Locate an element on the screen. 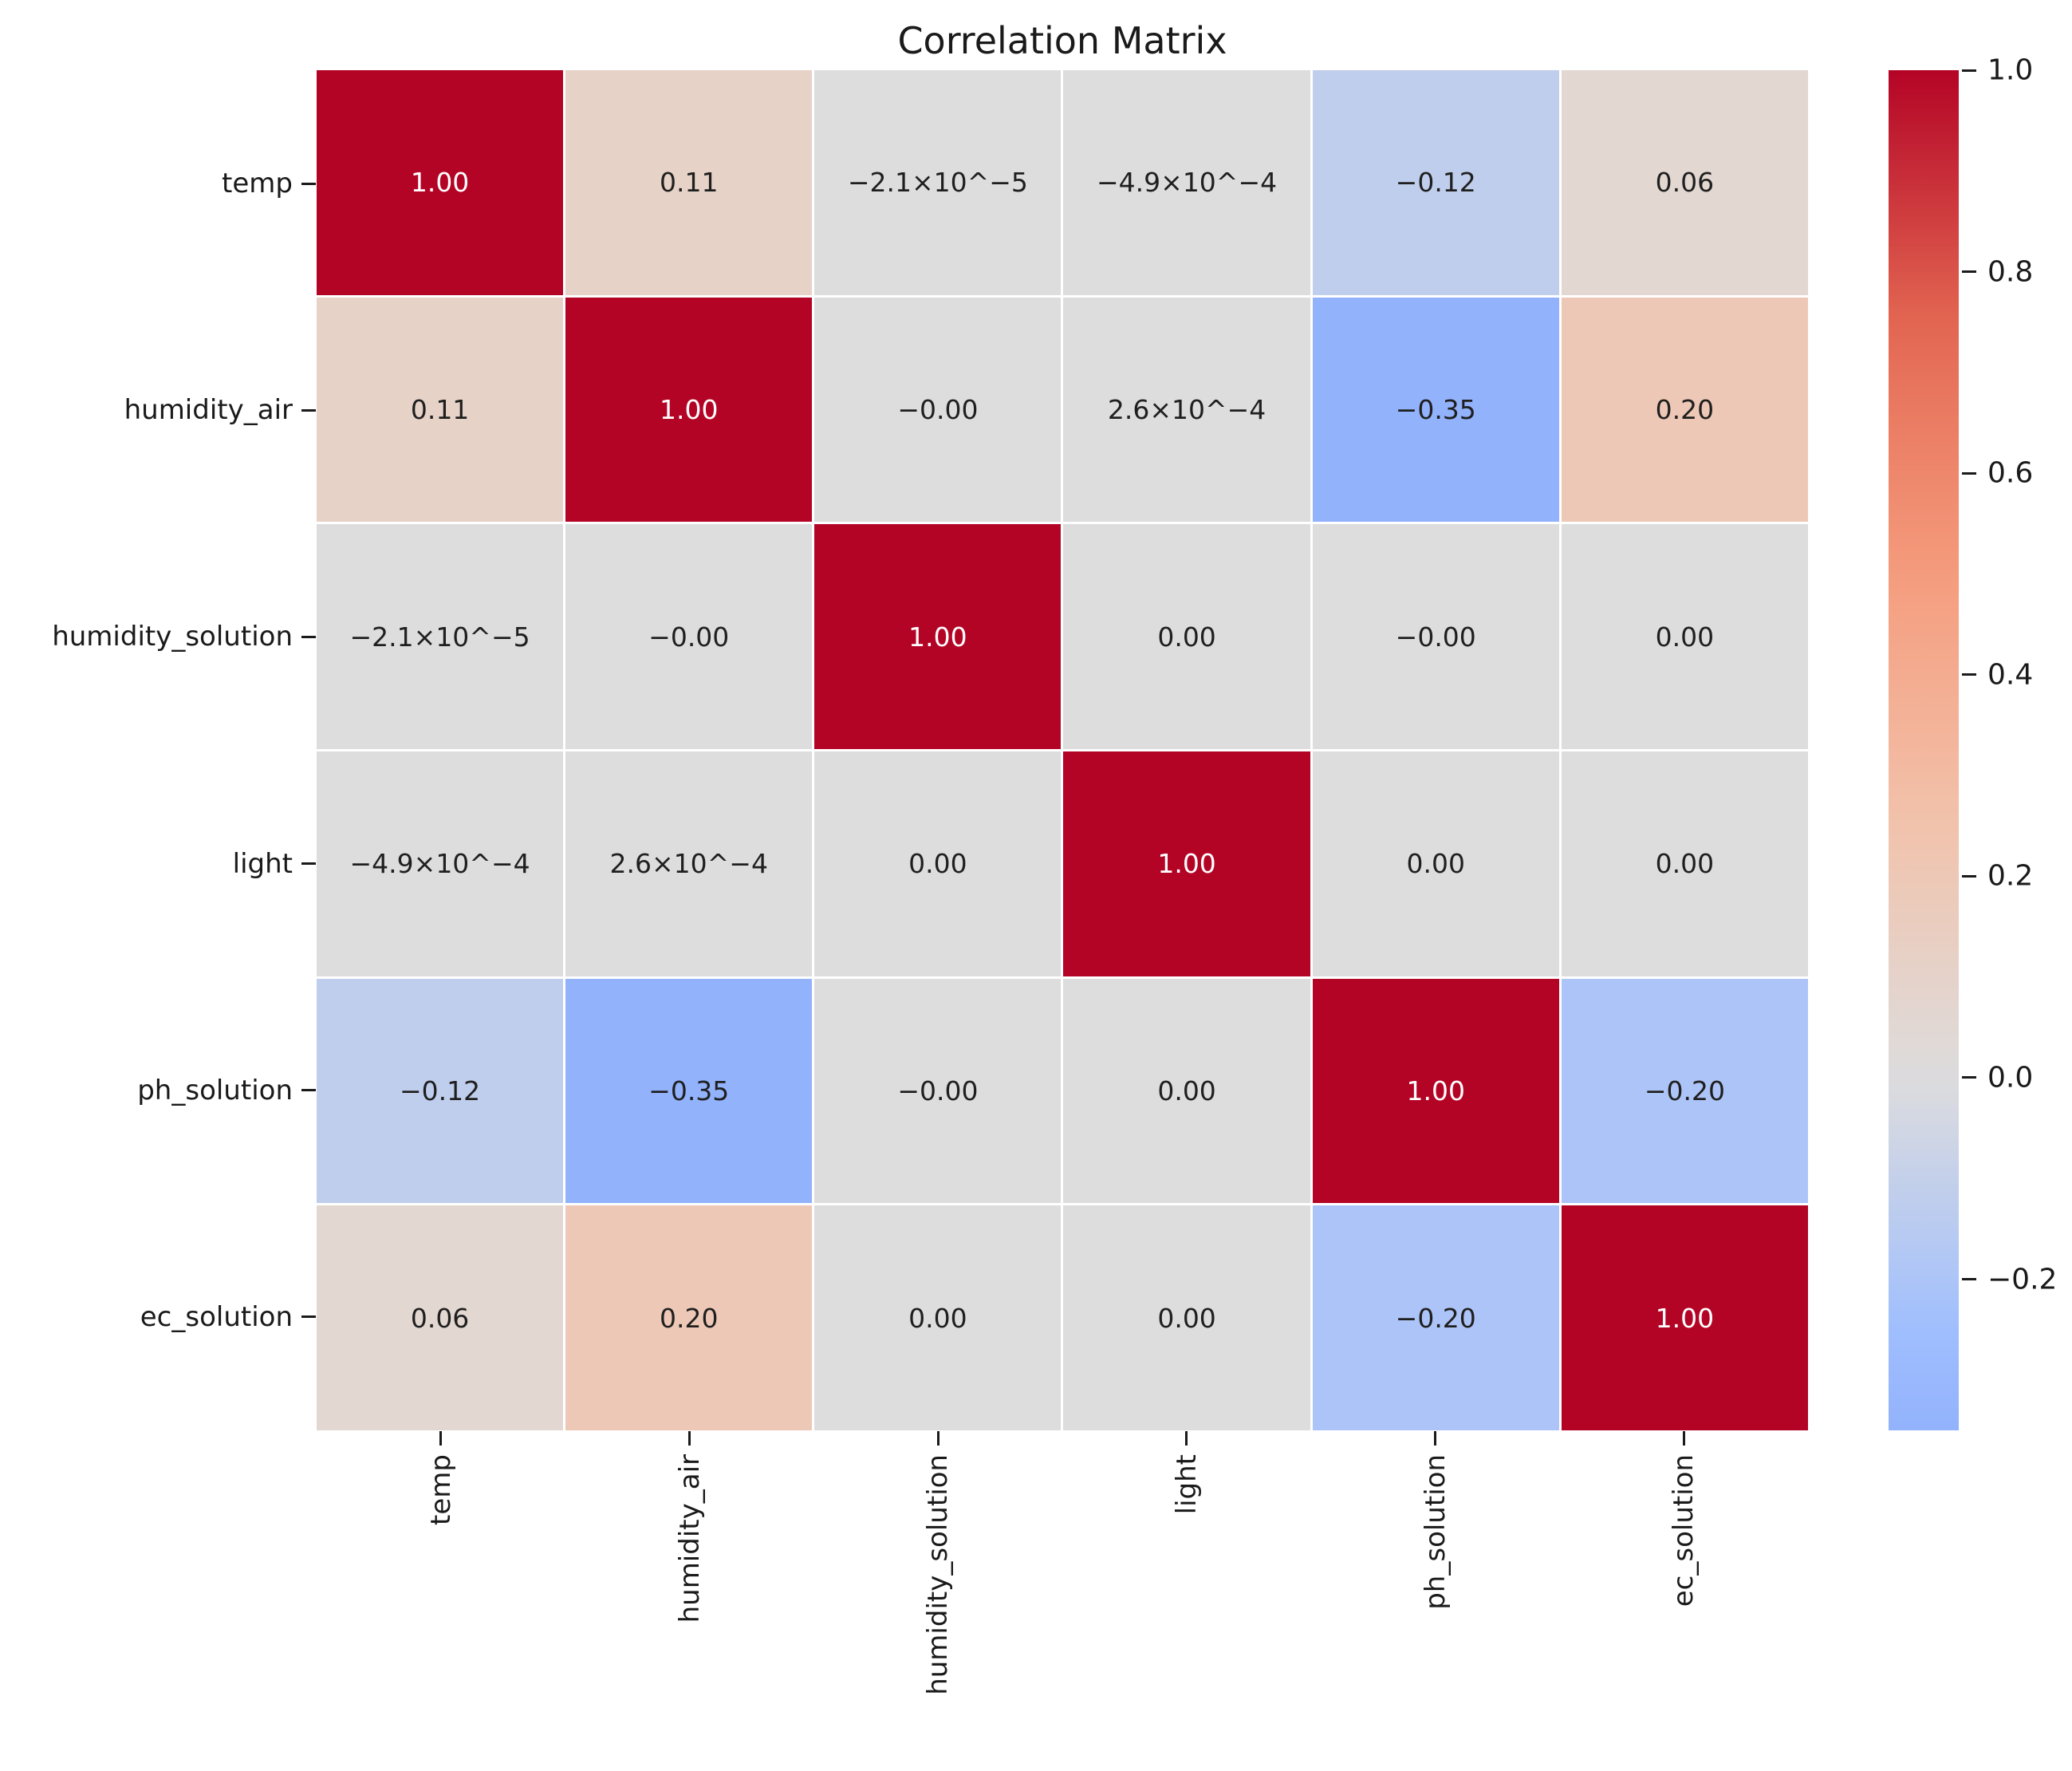 This screenshot has width=2072, height=1771. heatmap-cell-humidity_air-ph_solution: −0.35 is located at coordinates (1436, 410).